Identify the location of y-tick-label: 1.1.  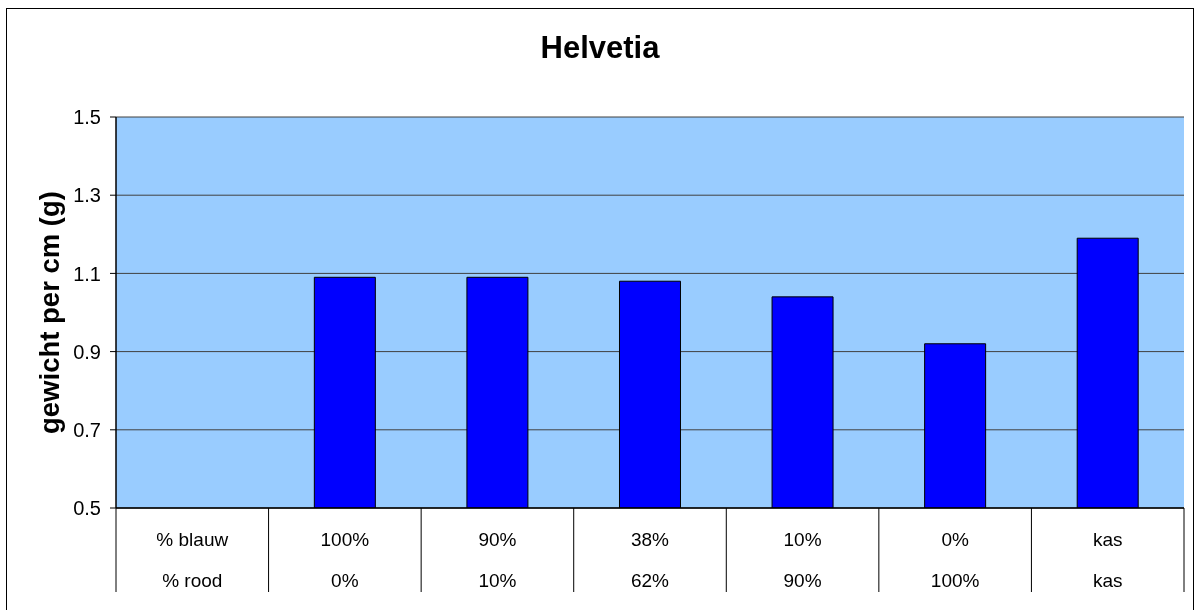
(87, 273).